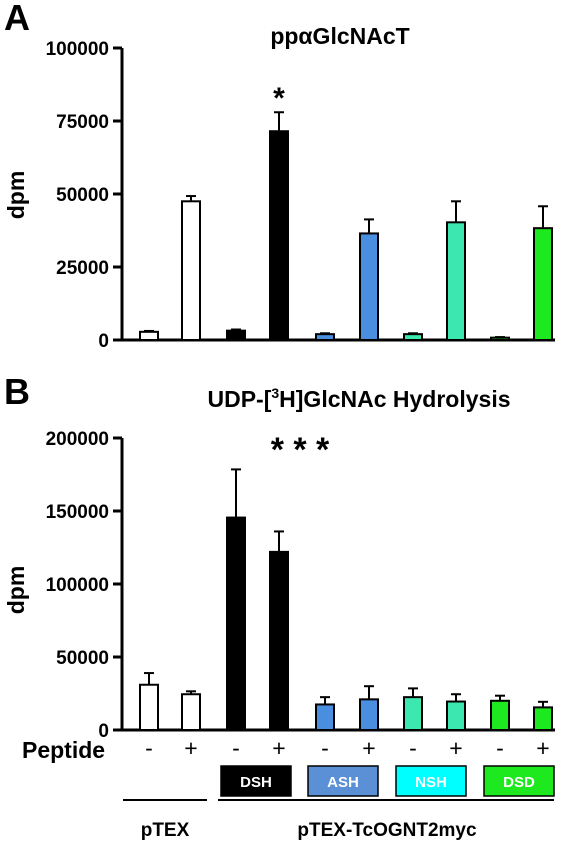 The image size is (566, 850). I want to click on panel-b-significance: * * *, so click(300, 450).